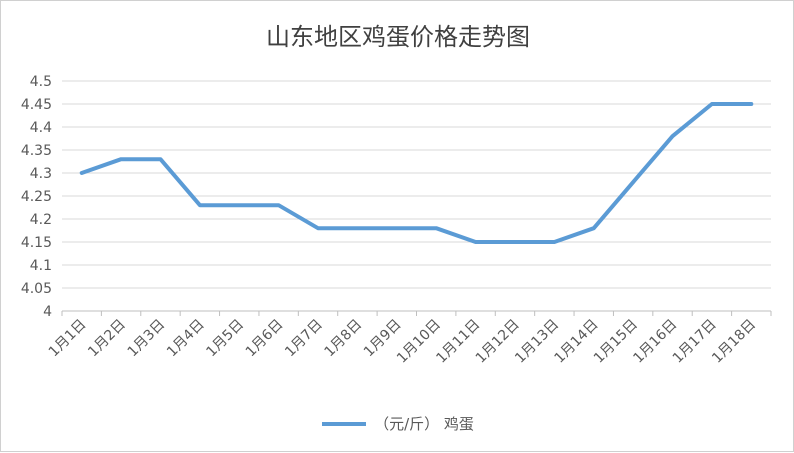 Image resolution: width=794 pixels, height=453 pixels. Describe the element at coordinates (41, 174) in the screenshot. I see `y-tick-label: 4.3` at that location.